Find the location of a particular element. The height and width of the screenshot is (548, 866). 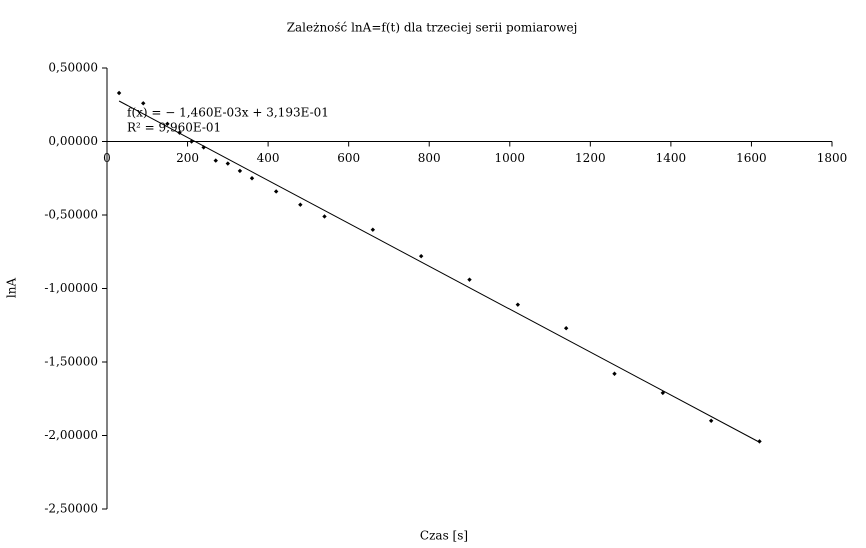

y-tick-label: 0,50000 is located at coordinates (73, 68).